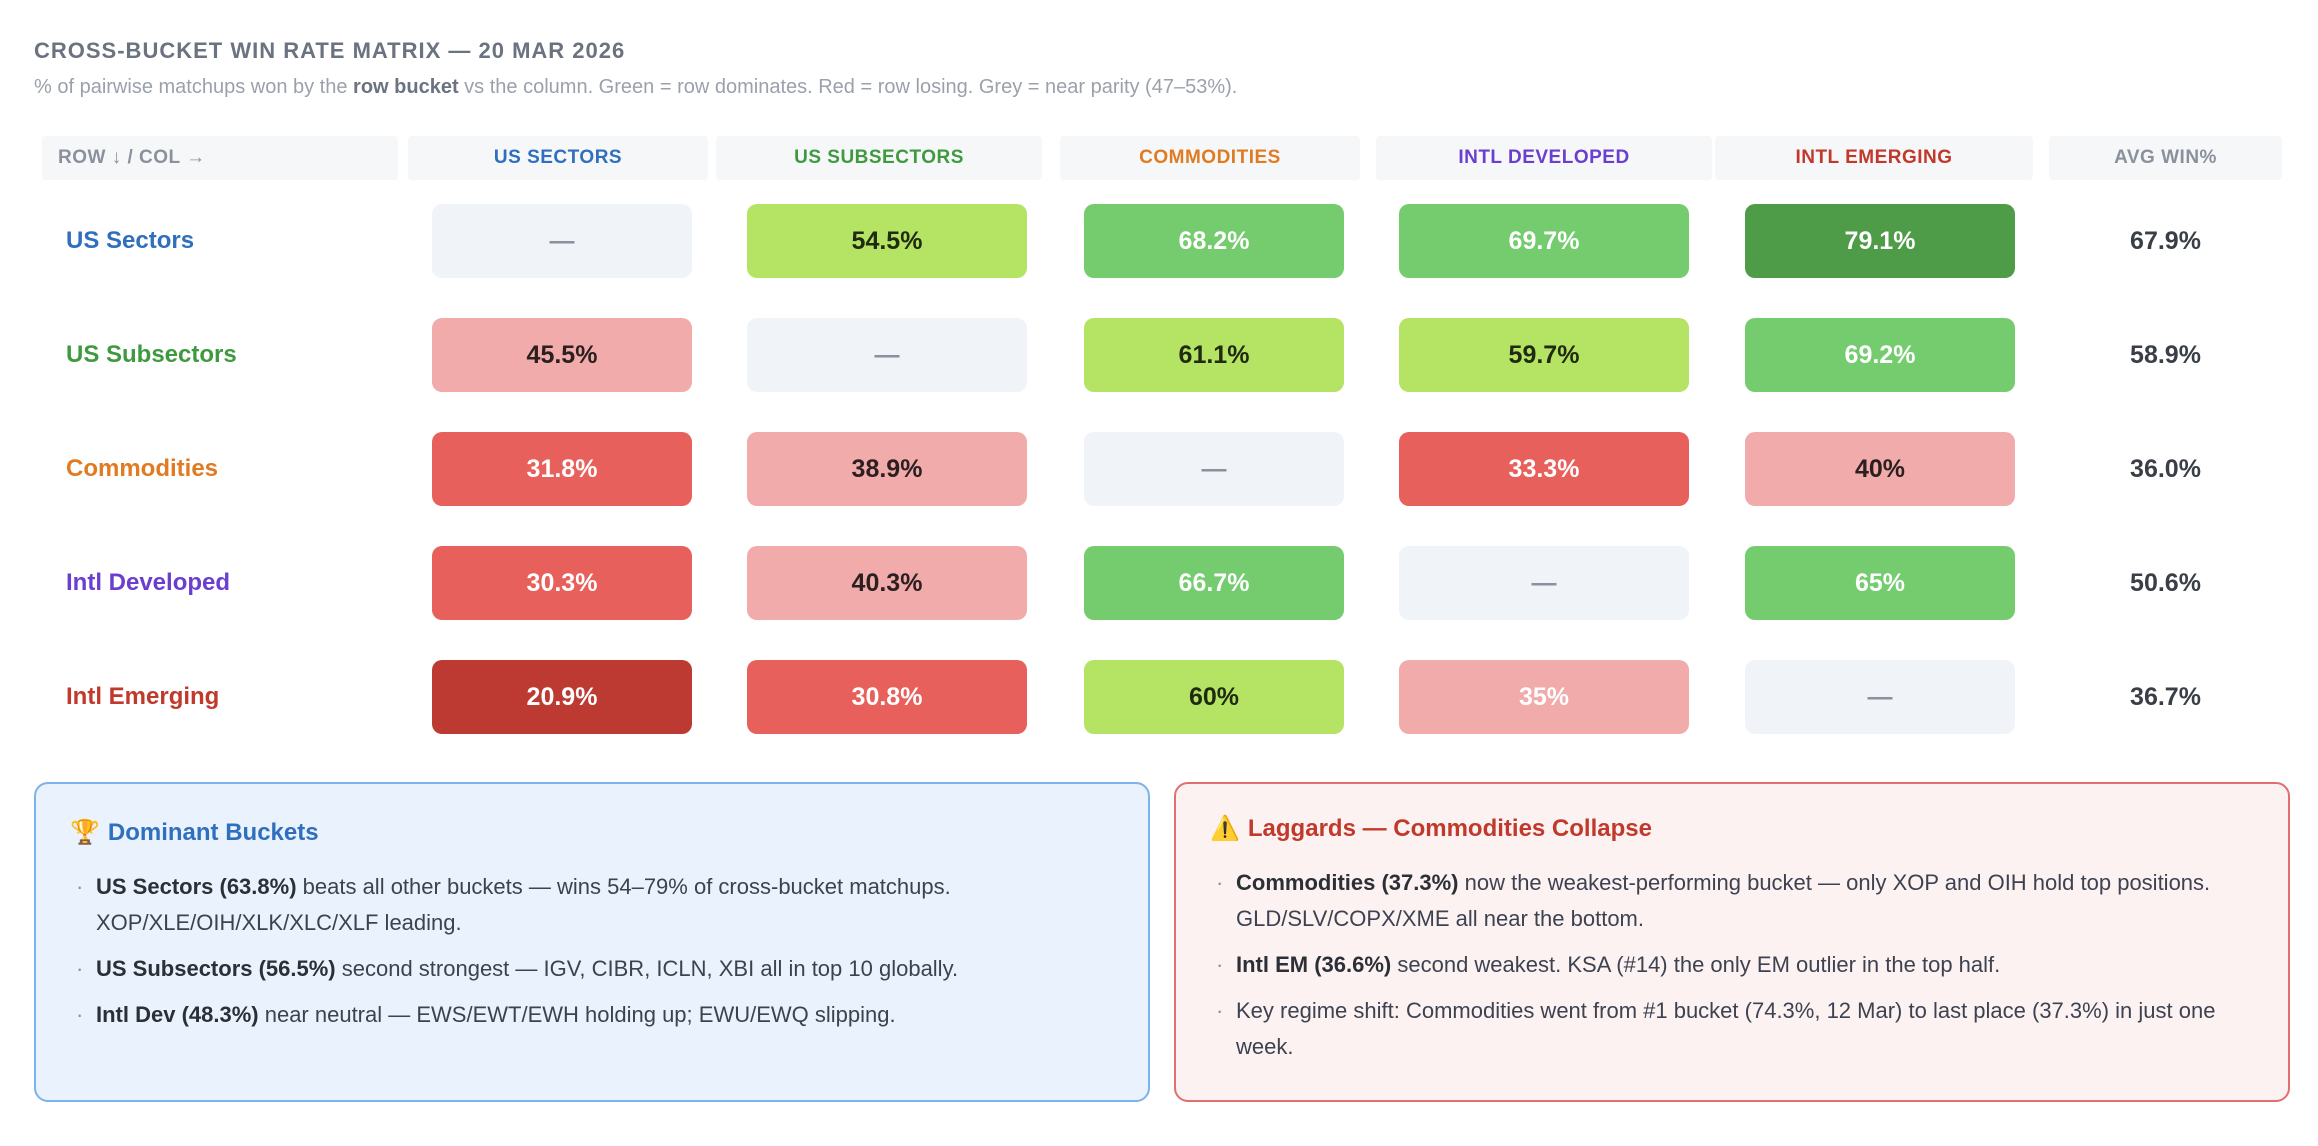  What do you see at coordinates (220, 158) in the screenshot?
I see `corner-header: ROW ↓ / COL →` at bounding box center [220, 158].